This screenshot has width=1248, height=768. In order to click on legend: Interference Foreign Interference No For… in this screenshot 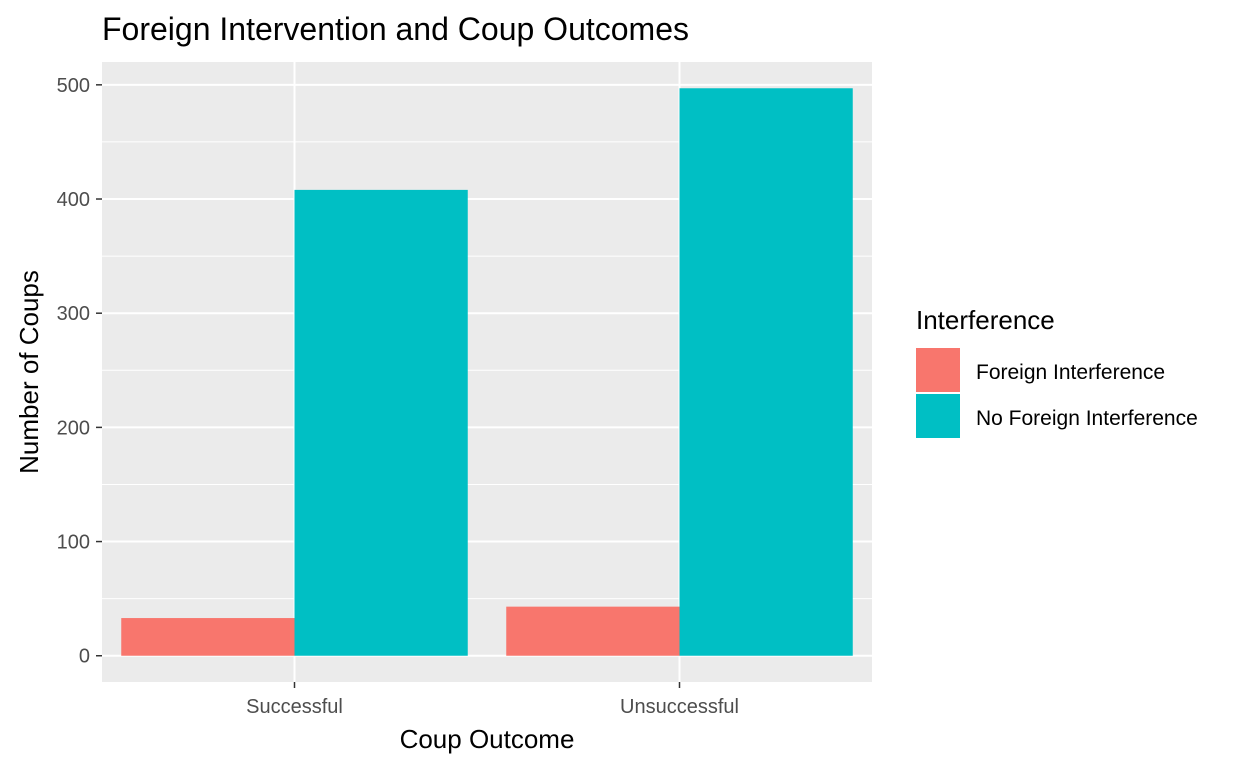, I will do `click(1057, 371)`.